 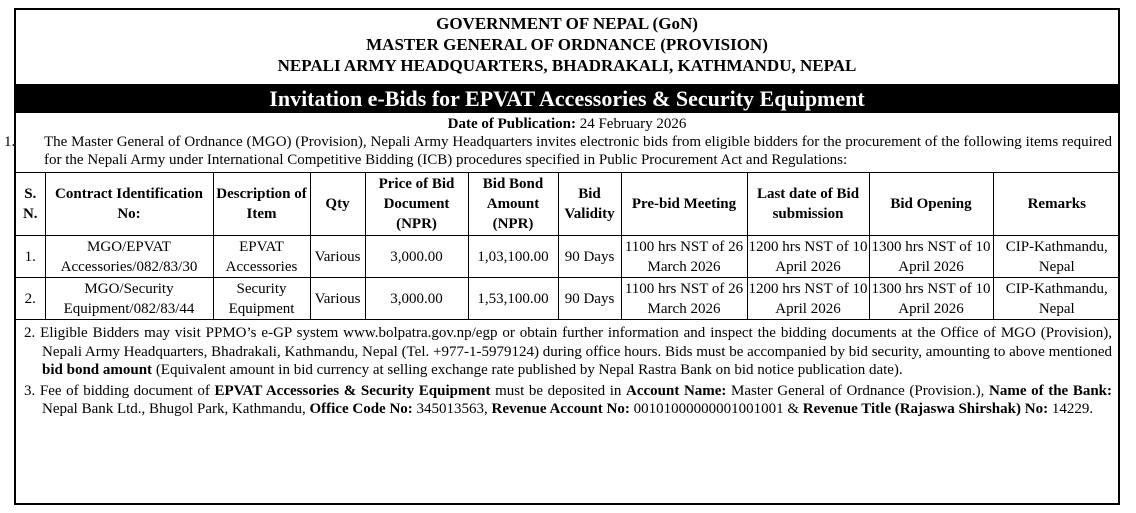 What do you see at coordinates (261, 204) in the screenshot?
I see `header-description: Description of Item` at bounding box center [261, 204].